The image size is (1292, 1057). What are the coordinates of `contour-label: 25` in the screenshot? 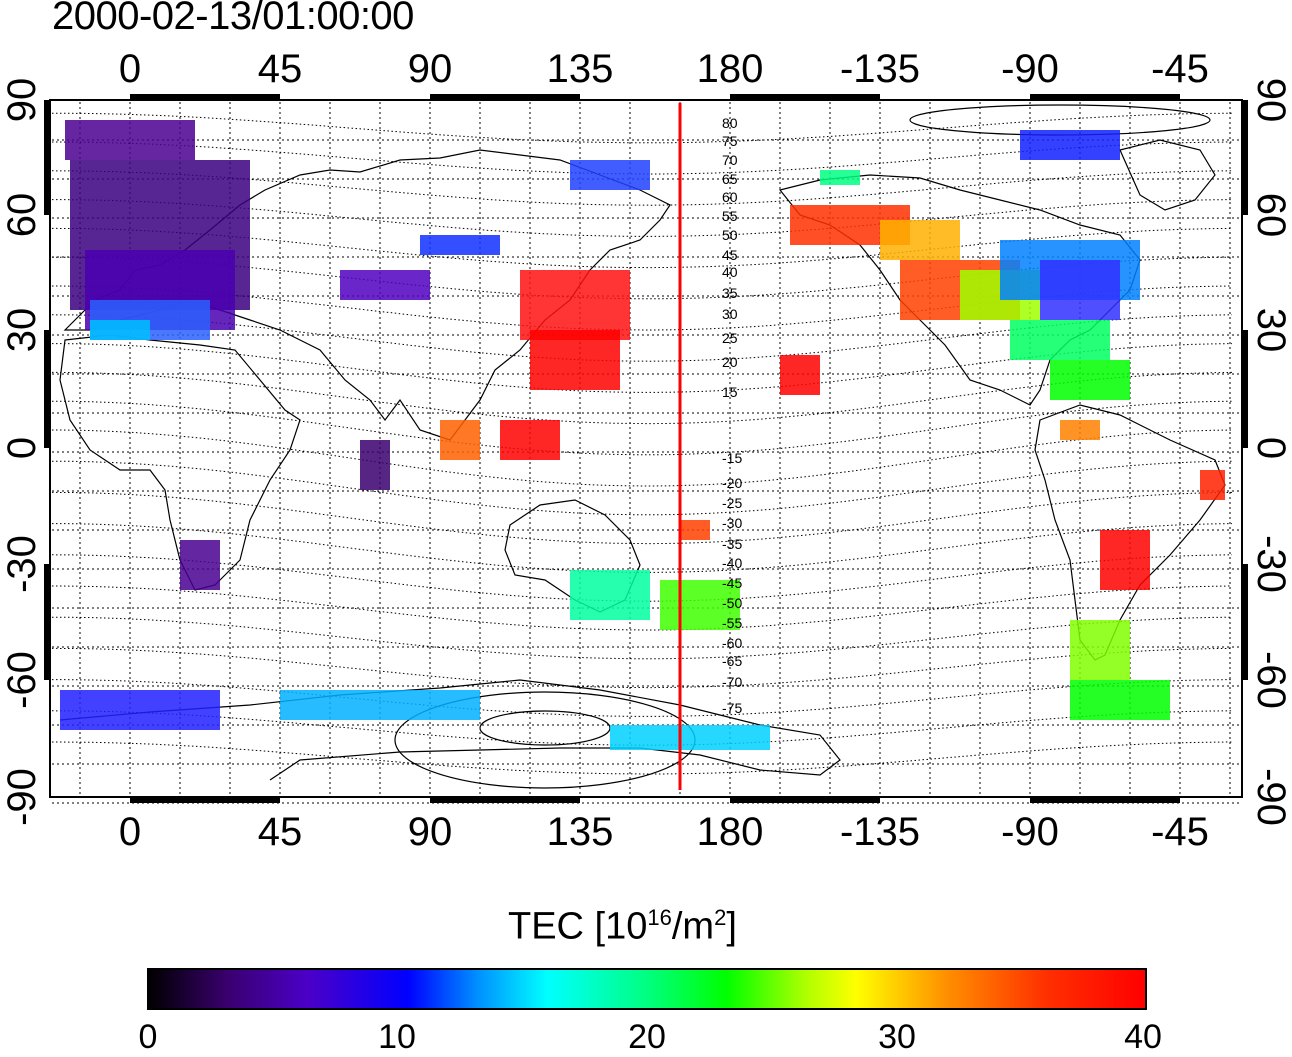 It's located at (730, 338).